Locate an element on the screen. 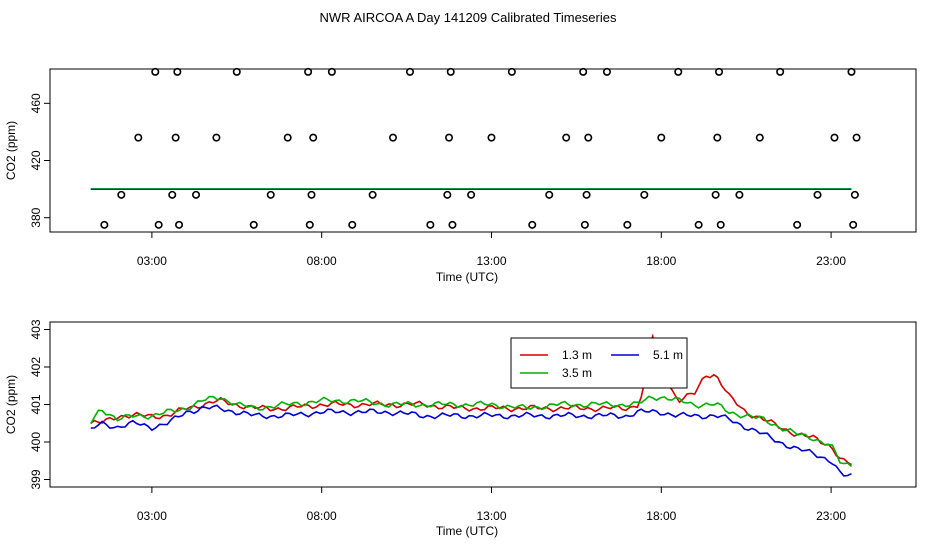  legend: 1.3 m 5.1 m 3.5 m is located at coordinates (599, 363).